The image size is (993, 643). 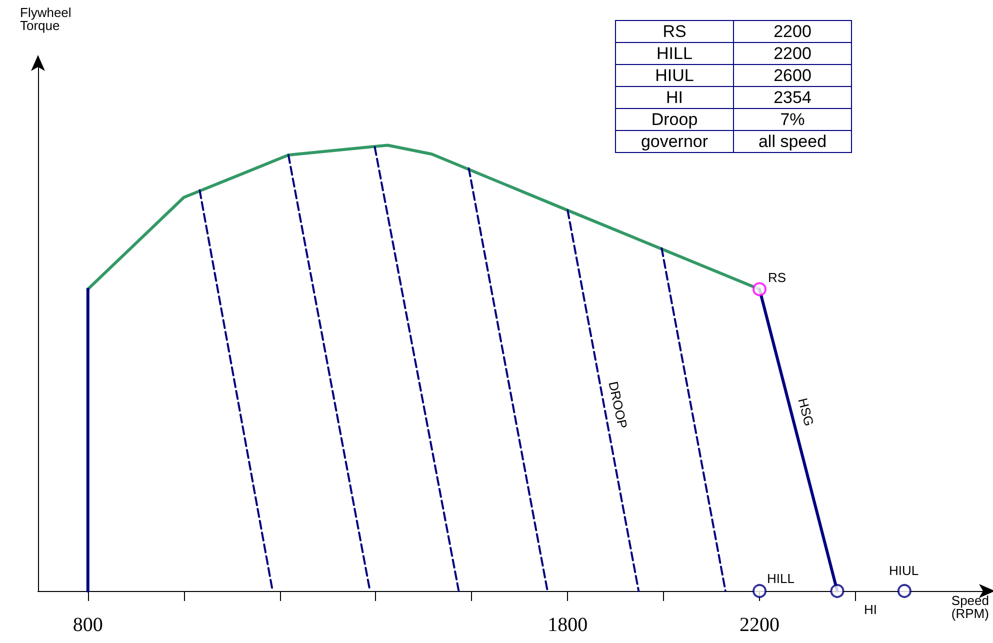 What do you see at coordinates (675, 53) in the screenshot?
I see `category-label: HILL` at bounding box center [675, 53].